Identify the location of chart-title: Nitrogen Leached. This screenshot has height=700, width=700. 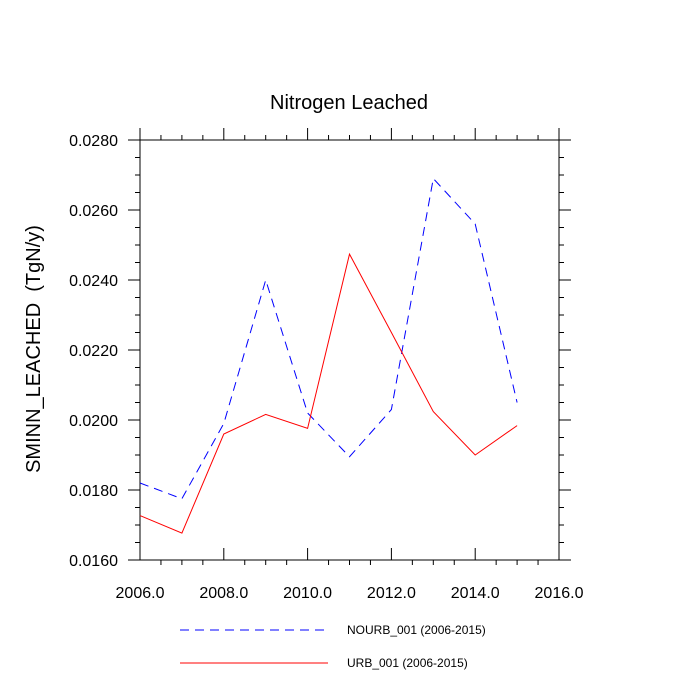
(349, 103).